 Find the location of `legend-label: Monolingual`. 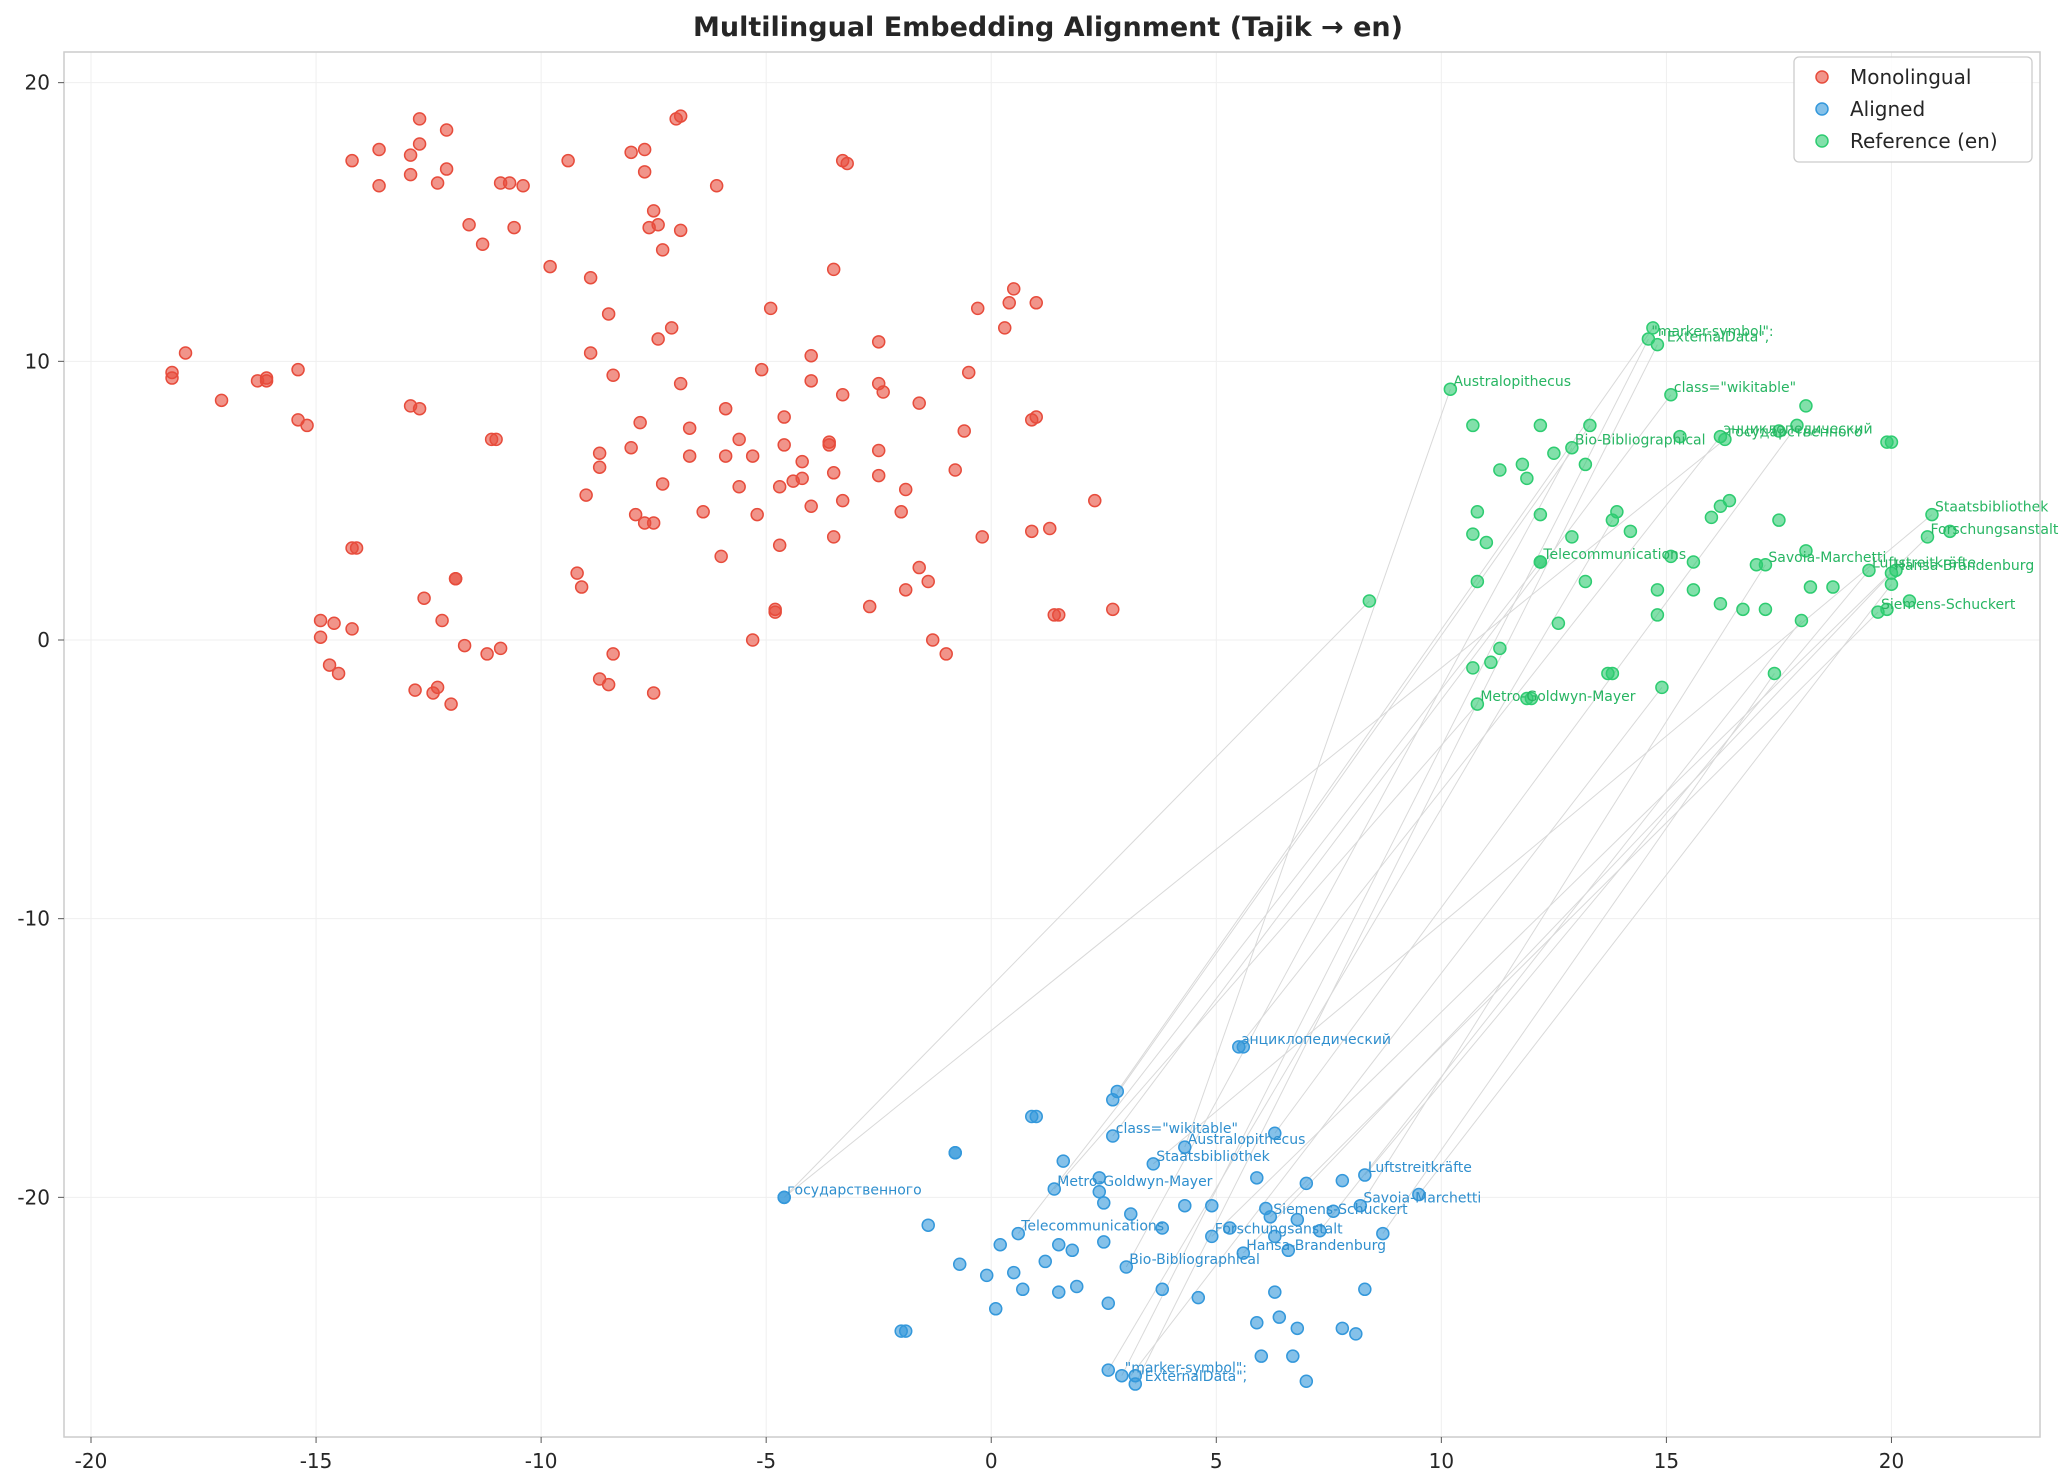

legend-label: Monolingual is located at coordinates (1910, 77).